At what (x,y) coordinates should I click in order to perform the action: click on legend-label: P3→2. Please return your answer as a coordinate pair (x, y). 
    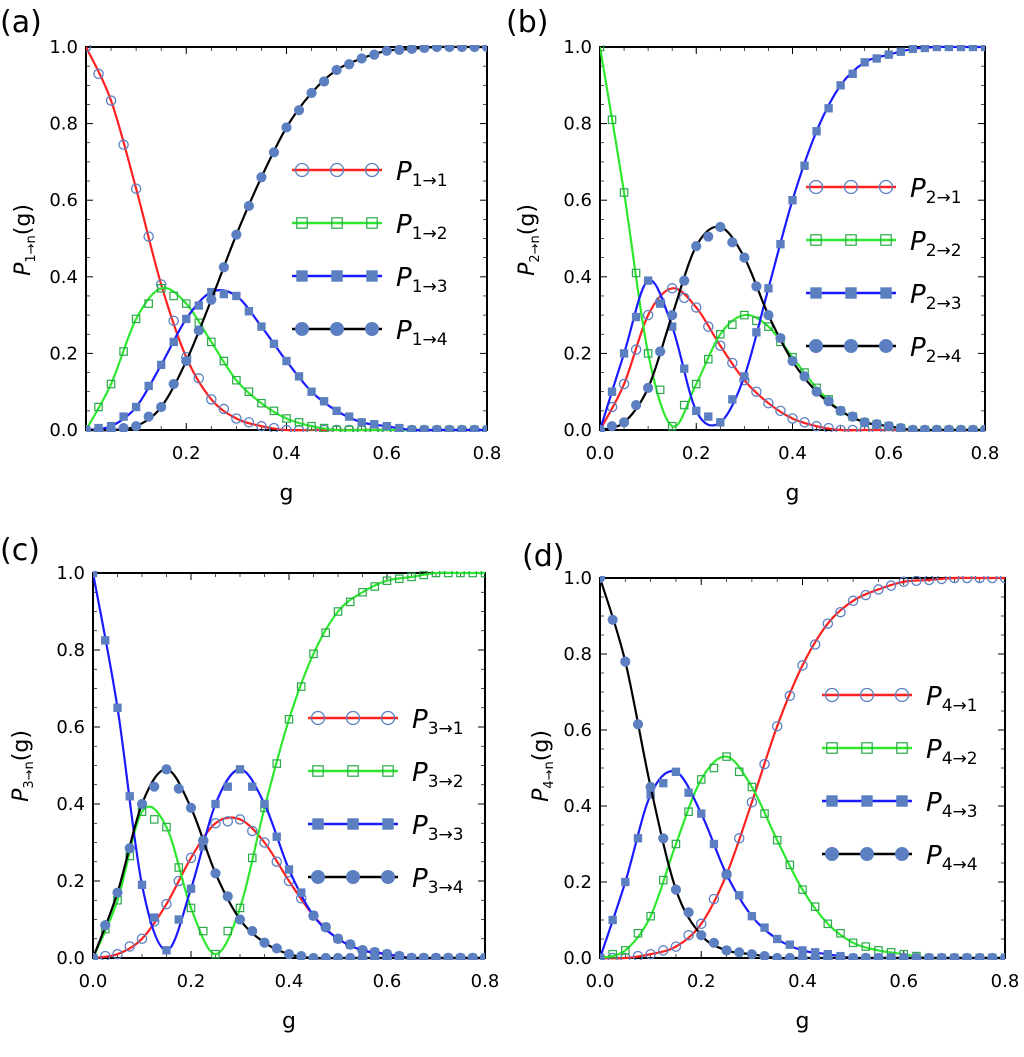
    Looking at the image, I should click on (438, 775).